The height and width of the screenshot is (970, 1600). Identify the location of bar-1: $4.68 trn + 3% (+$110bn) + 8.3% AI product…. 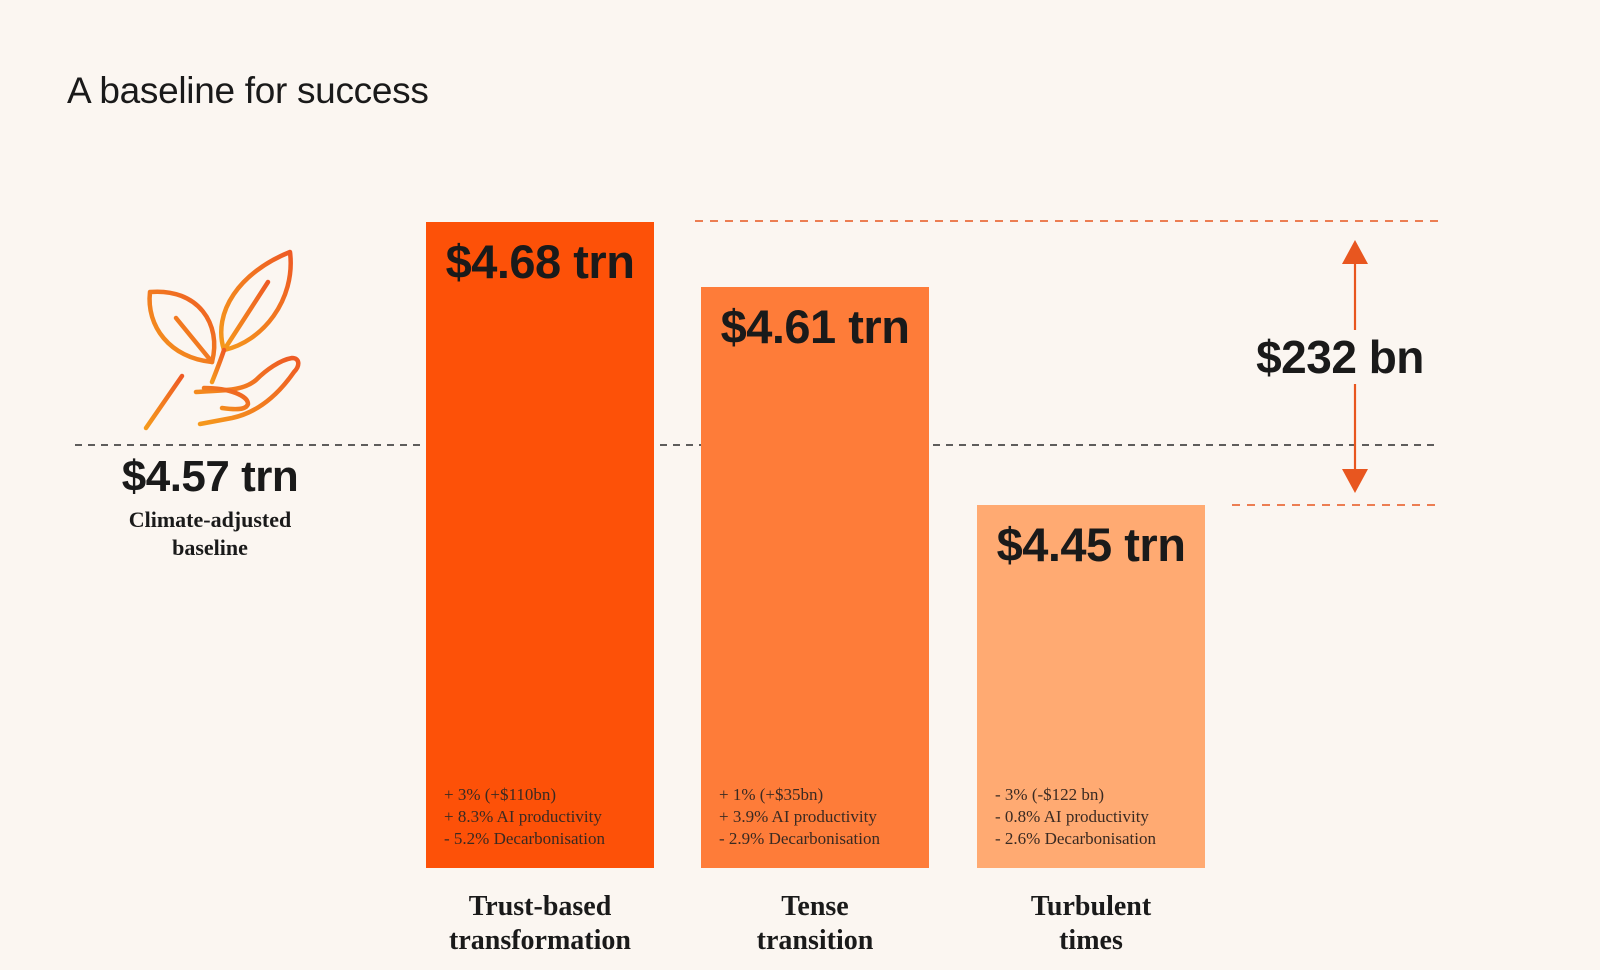
(540, 545).